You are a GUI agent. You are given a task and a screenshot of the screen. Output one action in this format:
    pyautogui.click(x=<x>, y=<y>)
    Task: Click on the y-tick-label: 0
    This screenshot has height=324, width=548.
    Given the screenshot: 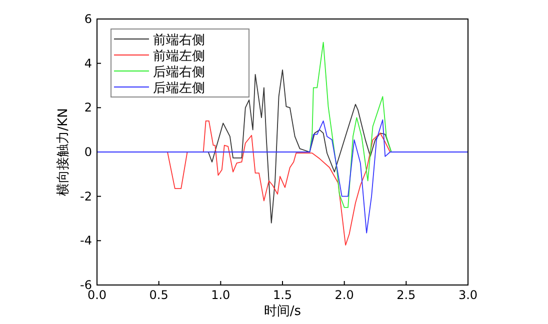 What is the action you would take?
    pyautogui.click(x=88, y=152)
    